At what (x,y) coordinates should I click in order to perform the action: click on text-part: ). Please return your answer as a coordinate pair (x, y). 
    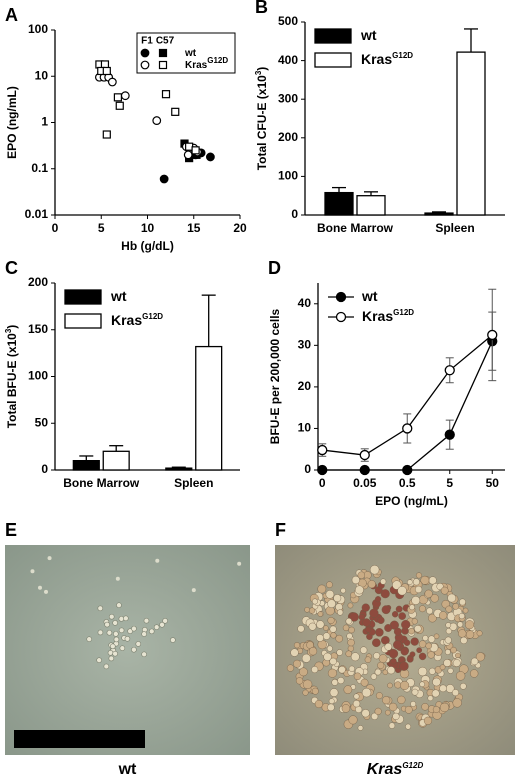
    Looking at the image, I should click on (12, 327).